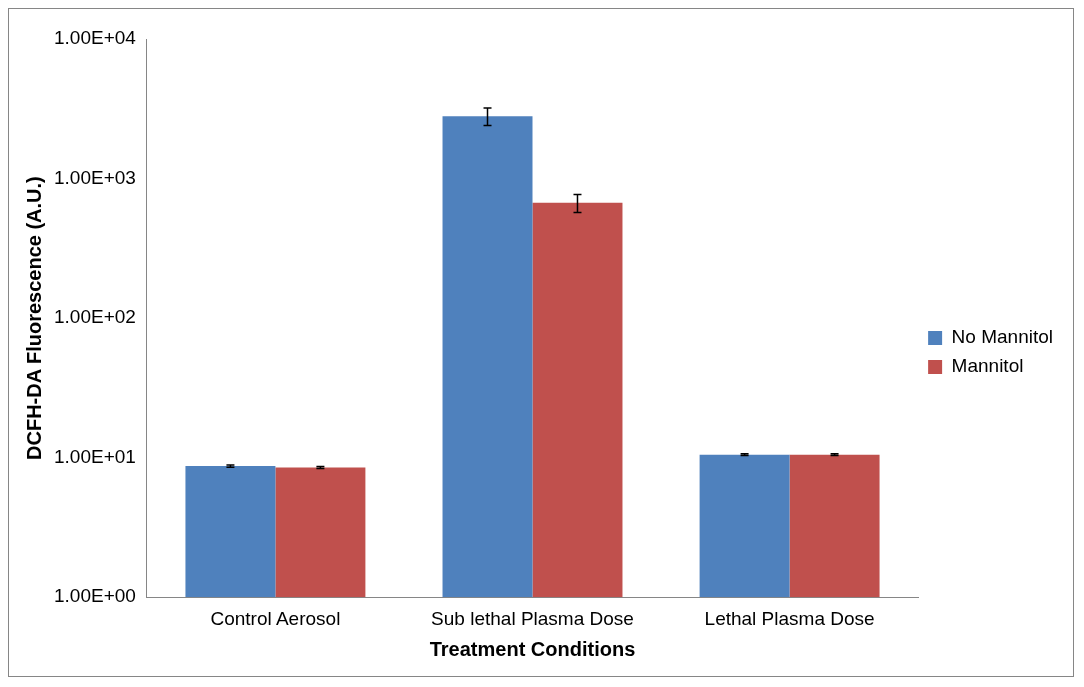 Image resolution: width=1084 pixels, height=687 pixels. What do you see at coordinates (95, 38) in the screenshot?
I see `y-tick-label: 1.00E+04` at bounding box center [95, 38].